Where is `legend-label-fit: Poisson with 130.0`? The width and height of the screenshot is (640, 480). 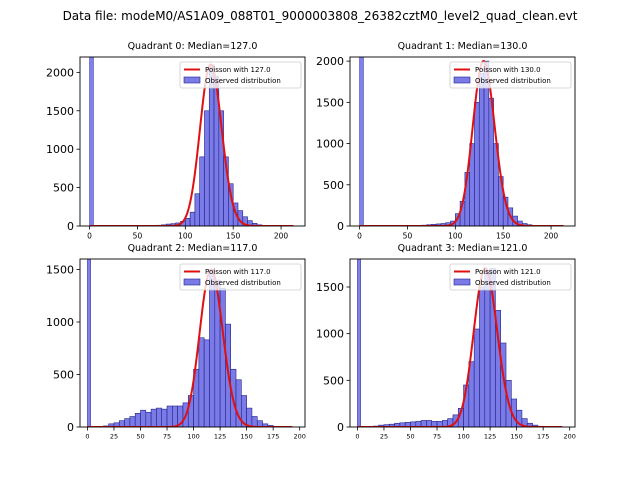 legend-label-fit: Poisson with 130.0 is located at coordinates (508, 70).